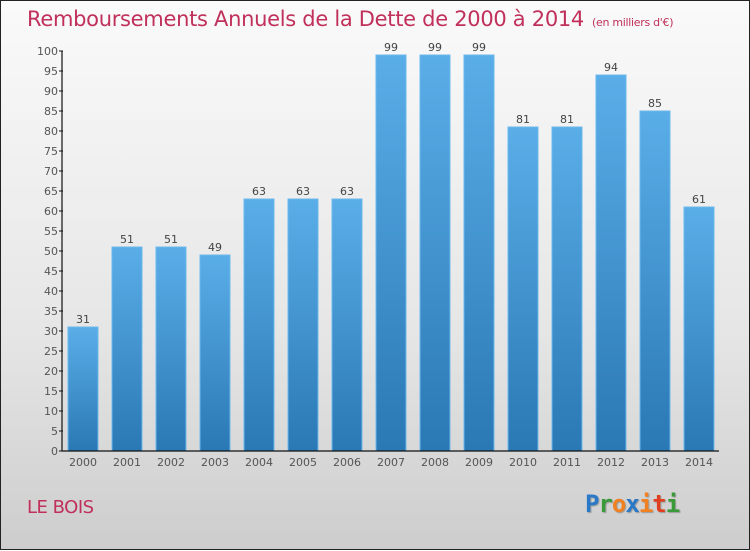  I want to click on x-tick-label-2013: 2013, so click(655, 462).